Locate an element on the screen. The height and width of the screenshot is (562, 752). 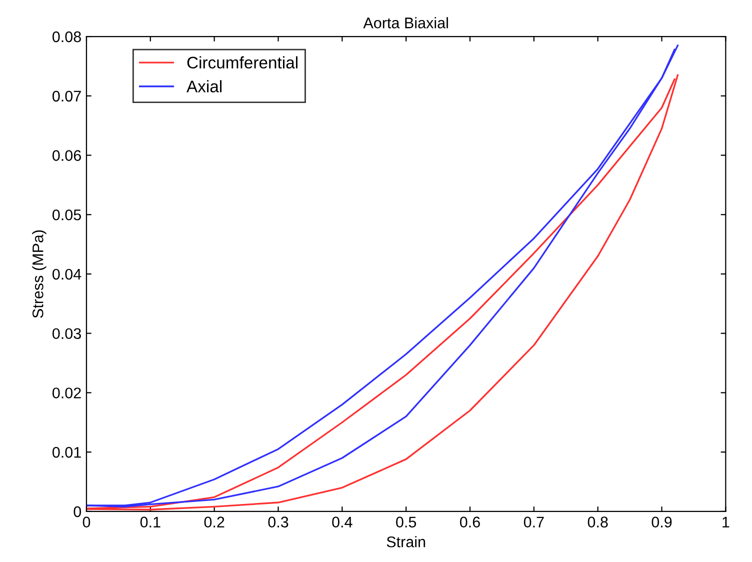
y-tick-label: 0.07 is located at coordinates (66, 96).